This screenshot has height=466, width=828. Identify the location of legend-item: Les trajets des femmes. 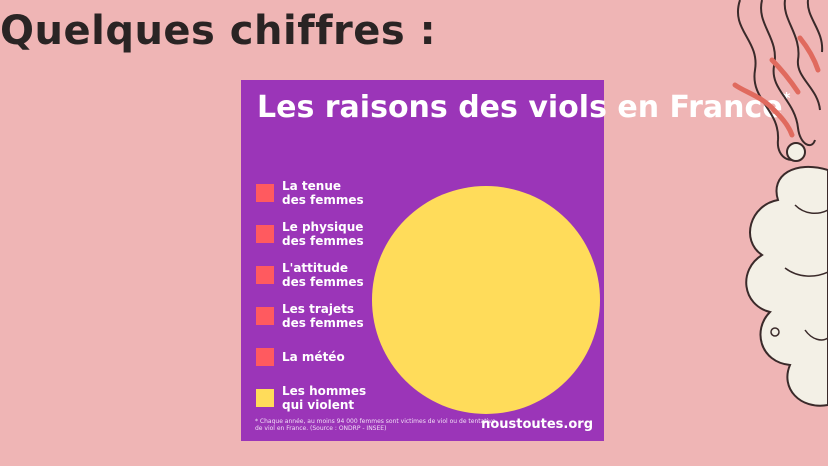
(318, 316).